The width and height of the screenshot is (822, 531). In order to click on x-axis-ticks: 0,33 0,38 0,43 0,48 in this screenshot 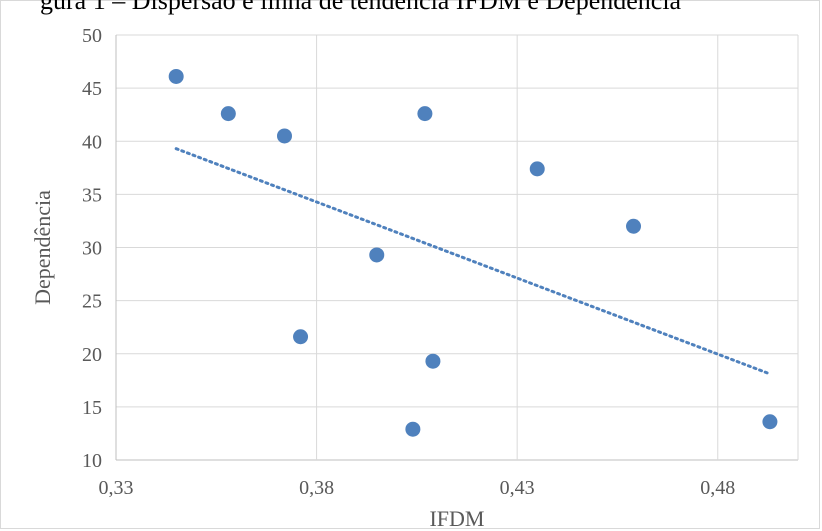, I will do `click(417, 488)`.